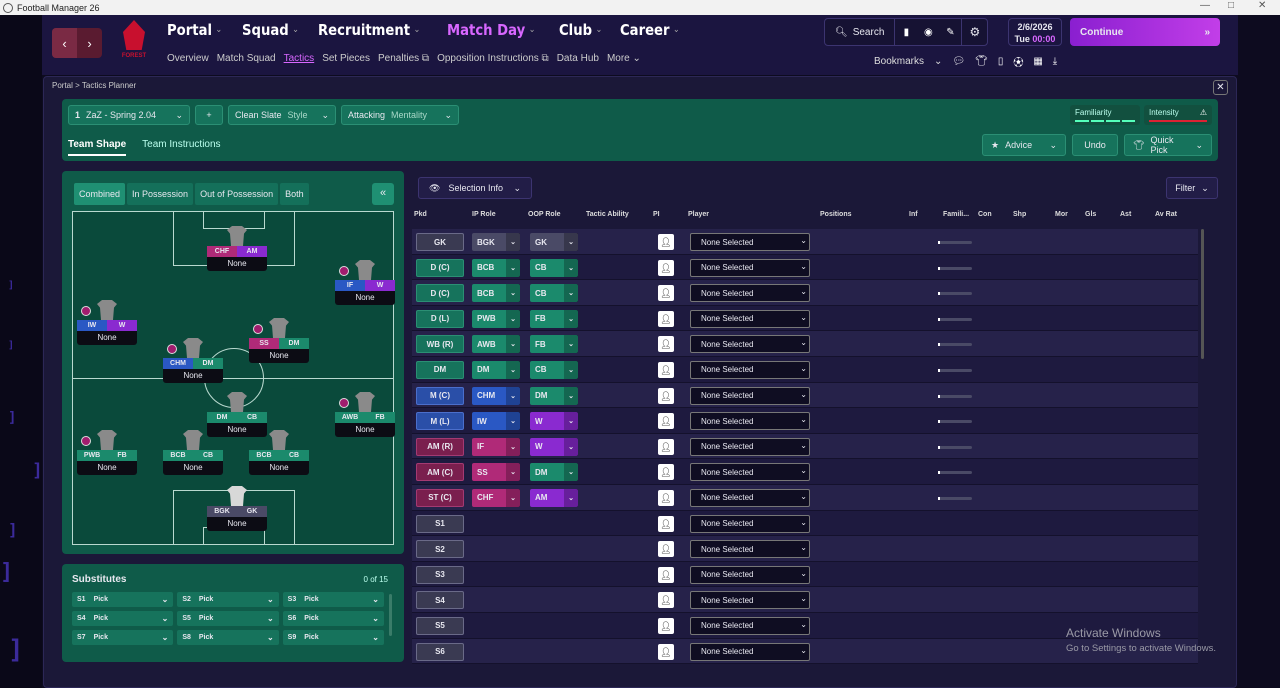  I want to click on column-header: IP Role, so click(484, 214).